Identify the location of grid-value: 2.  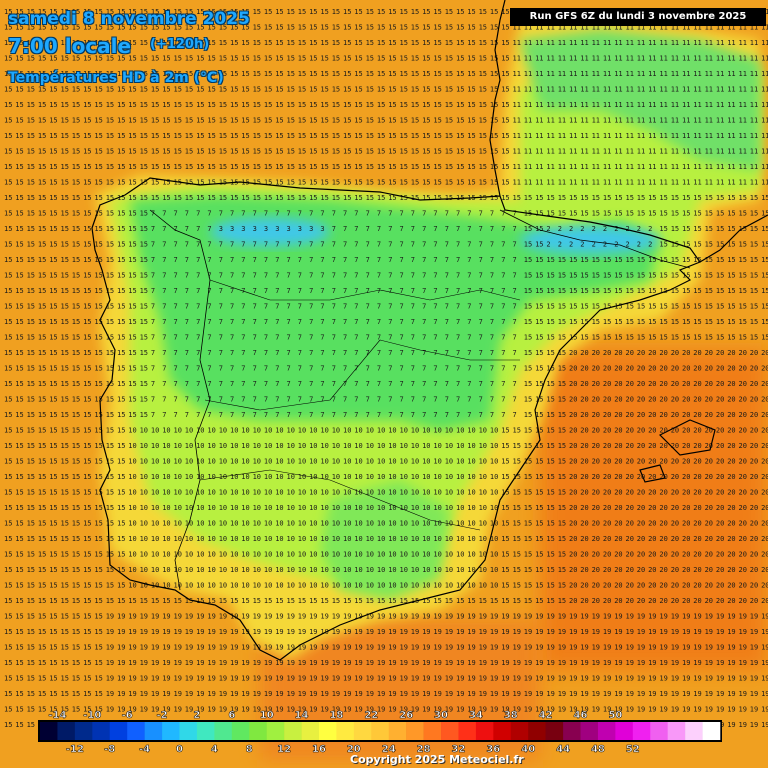
(605, 245).